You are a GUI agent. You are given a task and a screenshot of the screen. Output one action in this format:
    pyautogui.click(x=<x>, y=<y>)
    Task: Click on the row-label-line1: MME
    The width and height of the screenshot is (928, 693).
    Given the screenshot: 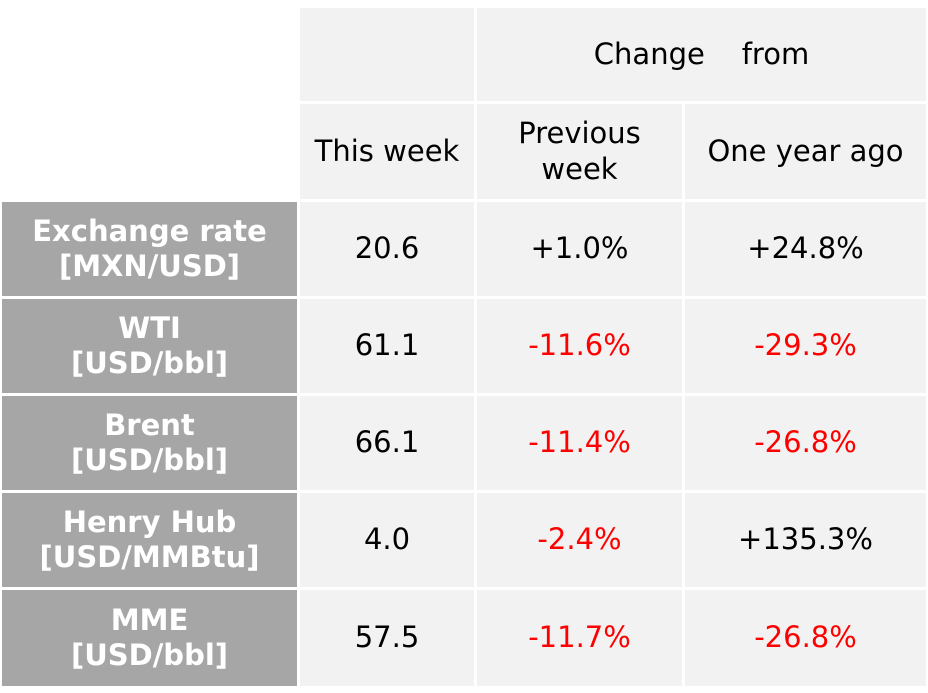 What is the action you would take?
    pyautogui.click(x=149, y=619)
    